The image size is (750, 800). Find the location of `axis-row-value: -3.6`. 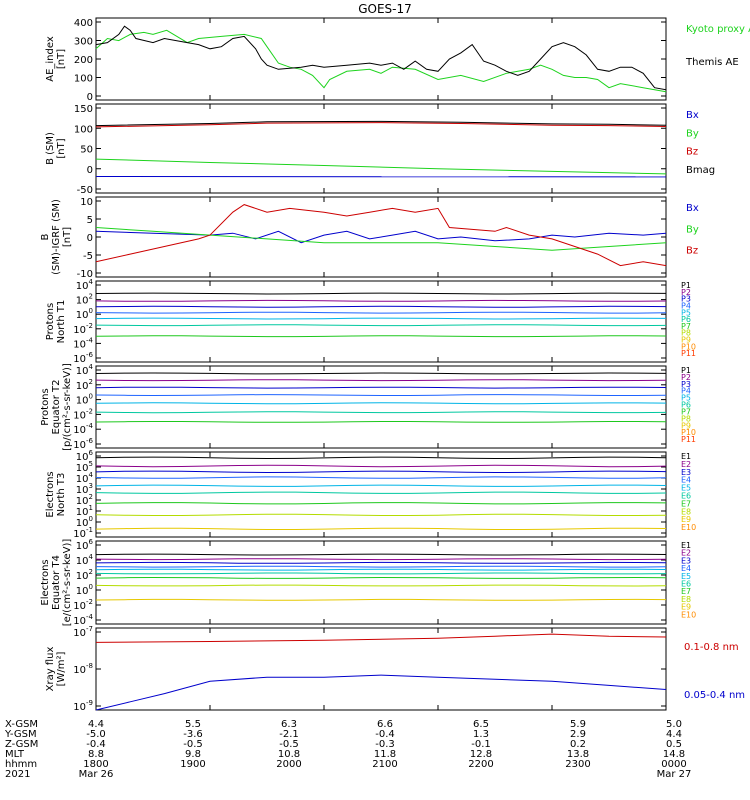

axis-row-value: -3.6 is located at coordinates (193, 734).